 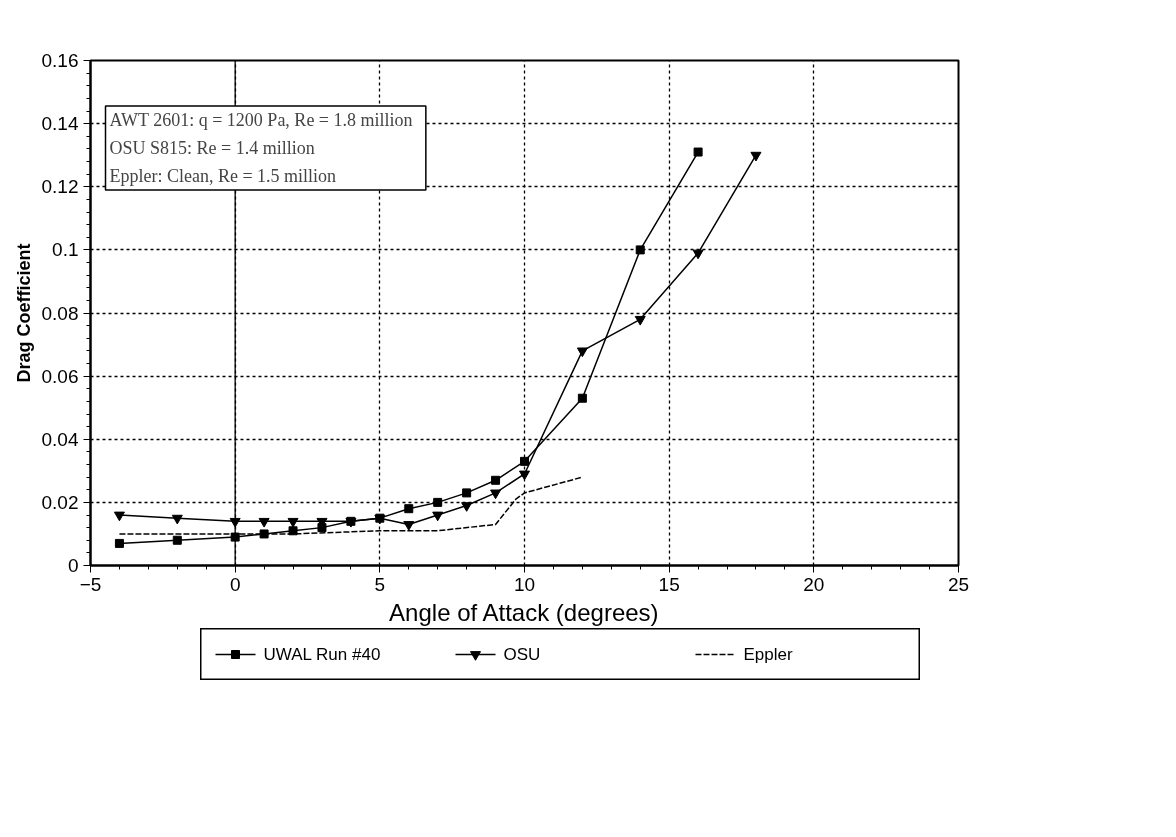 I want to click on annotation: OSU S815: Re = 1.4 million, so click(x=212, y=147).